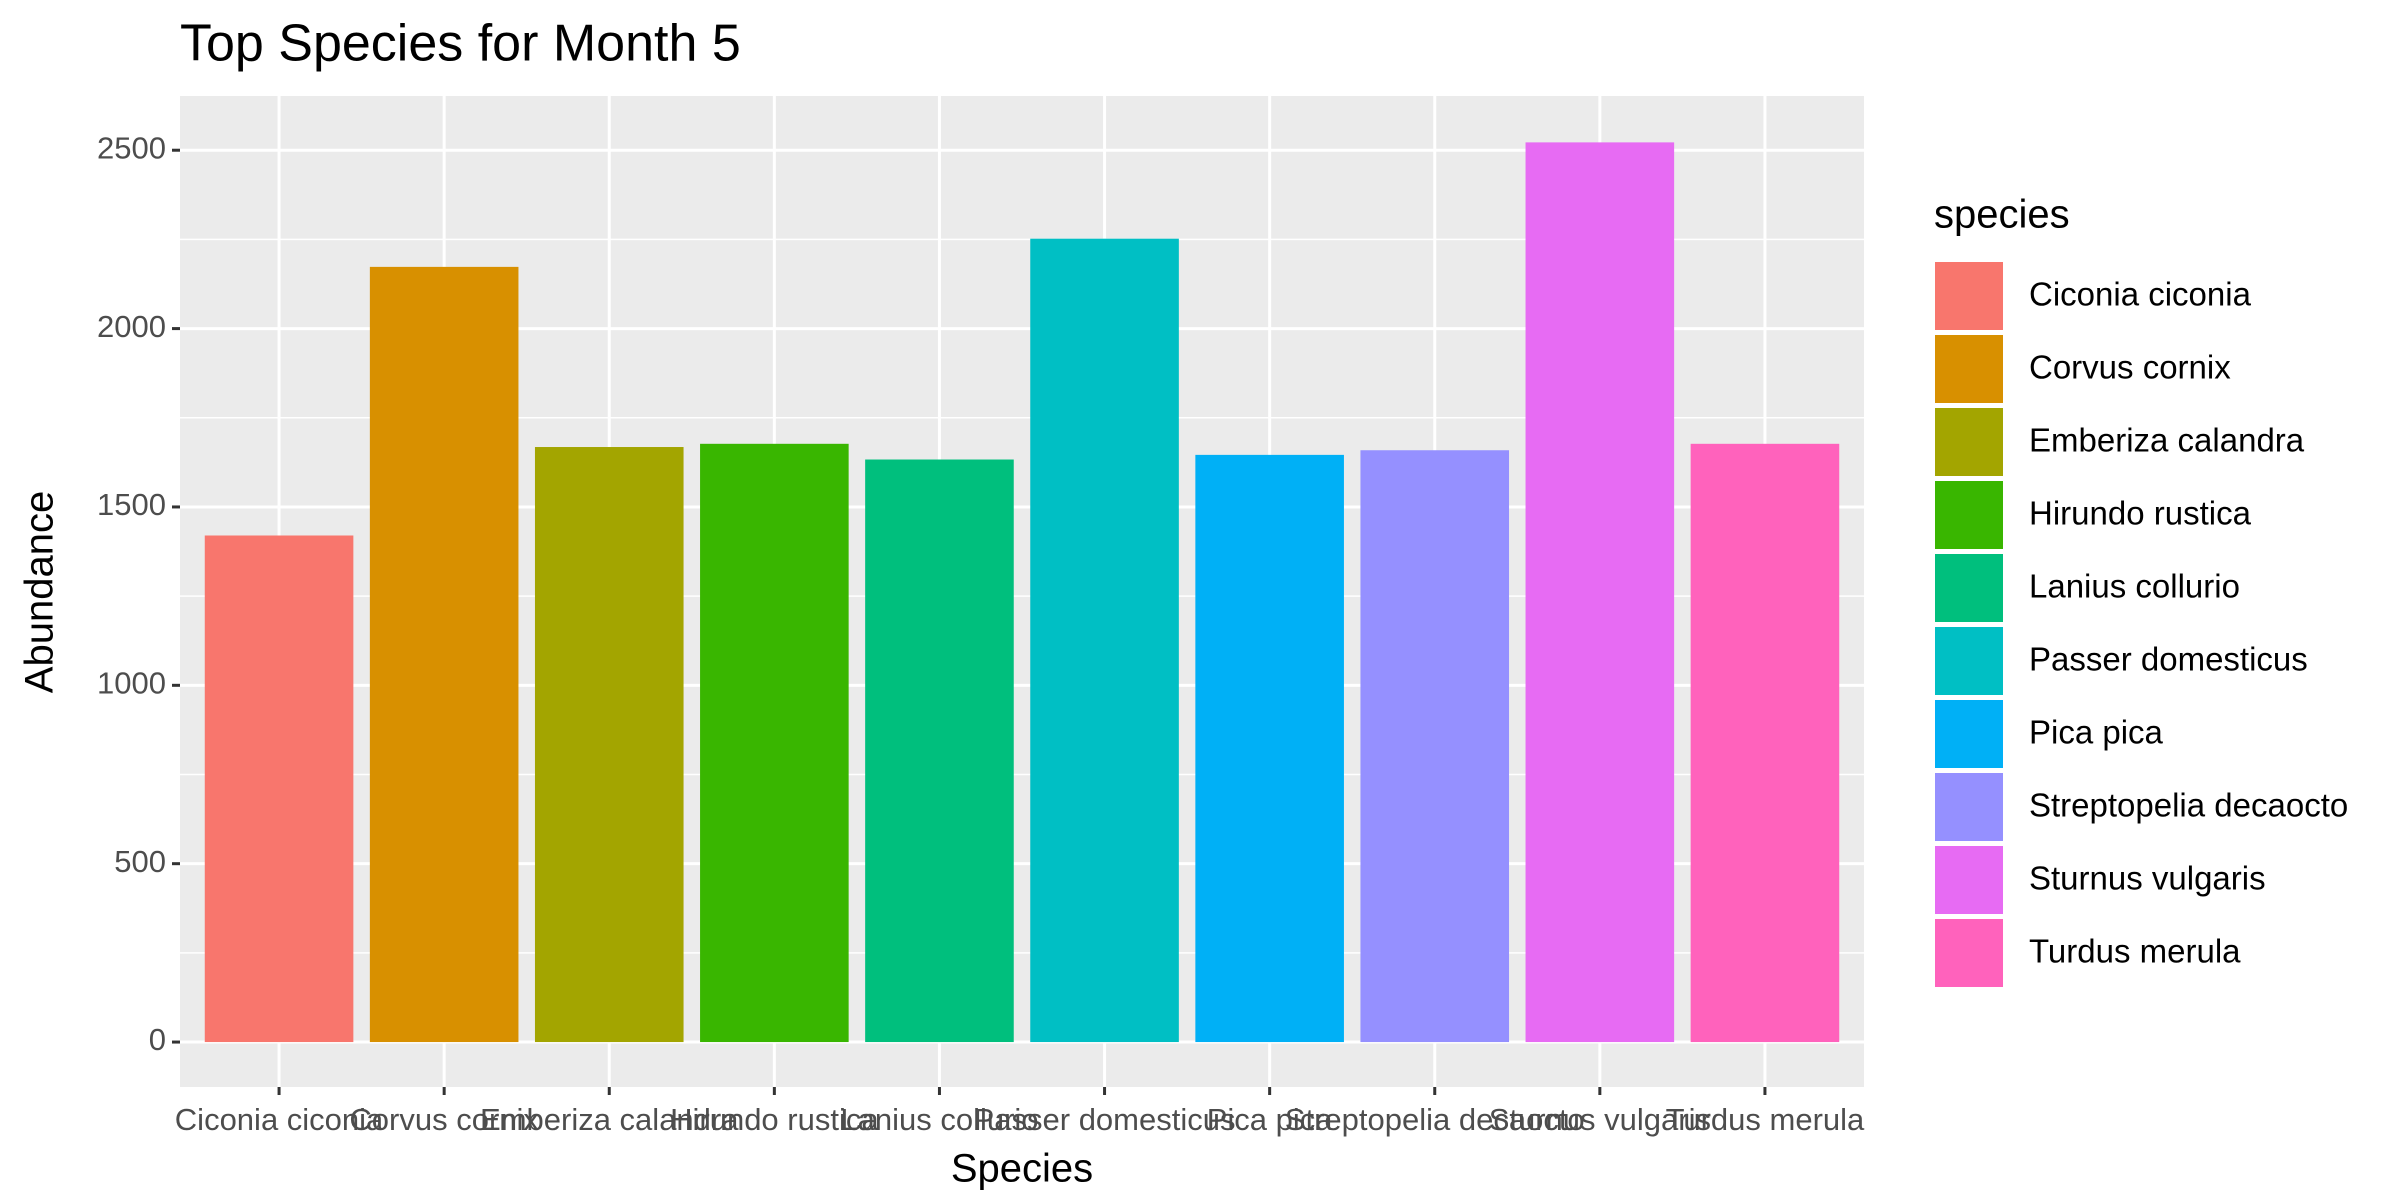  What do you see at coordinates (2130, 367) in the screenshot?
I see `legend-label: Corvus cornix` at bounding box center [2130, 367].